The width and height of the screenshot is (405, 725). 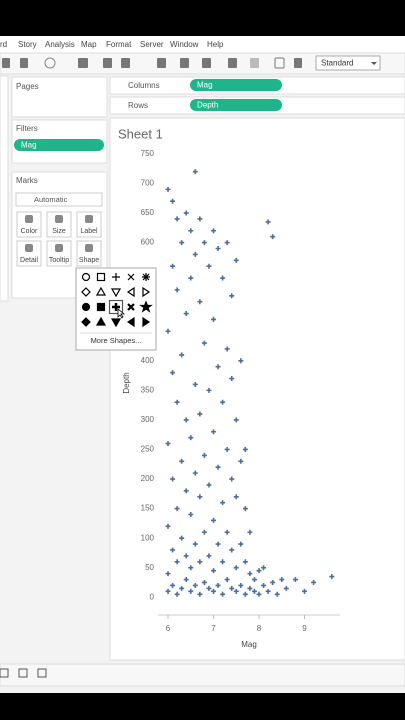 I want to click on new-story, so click(x=42, y=673).